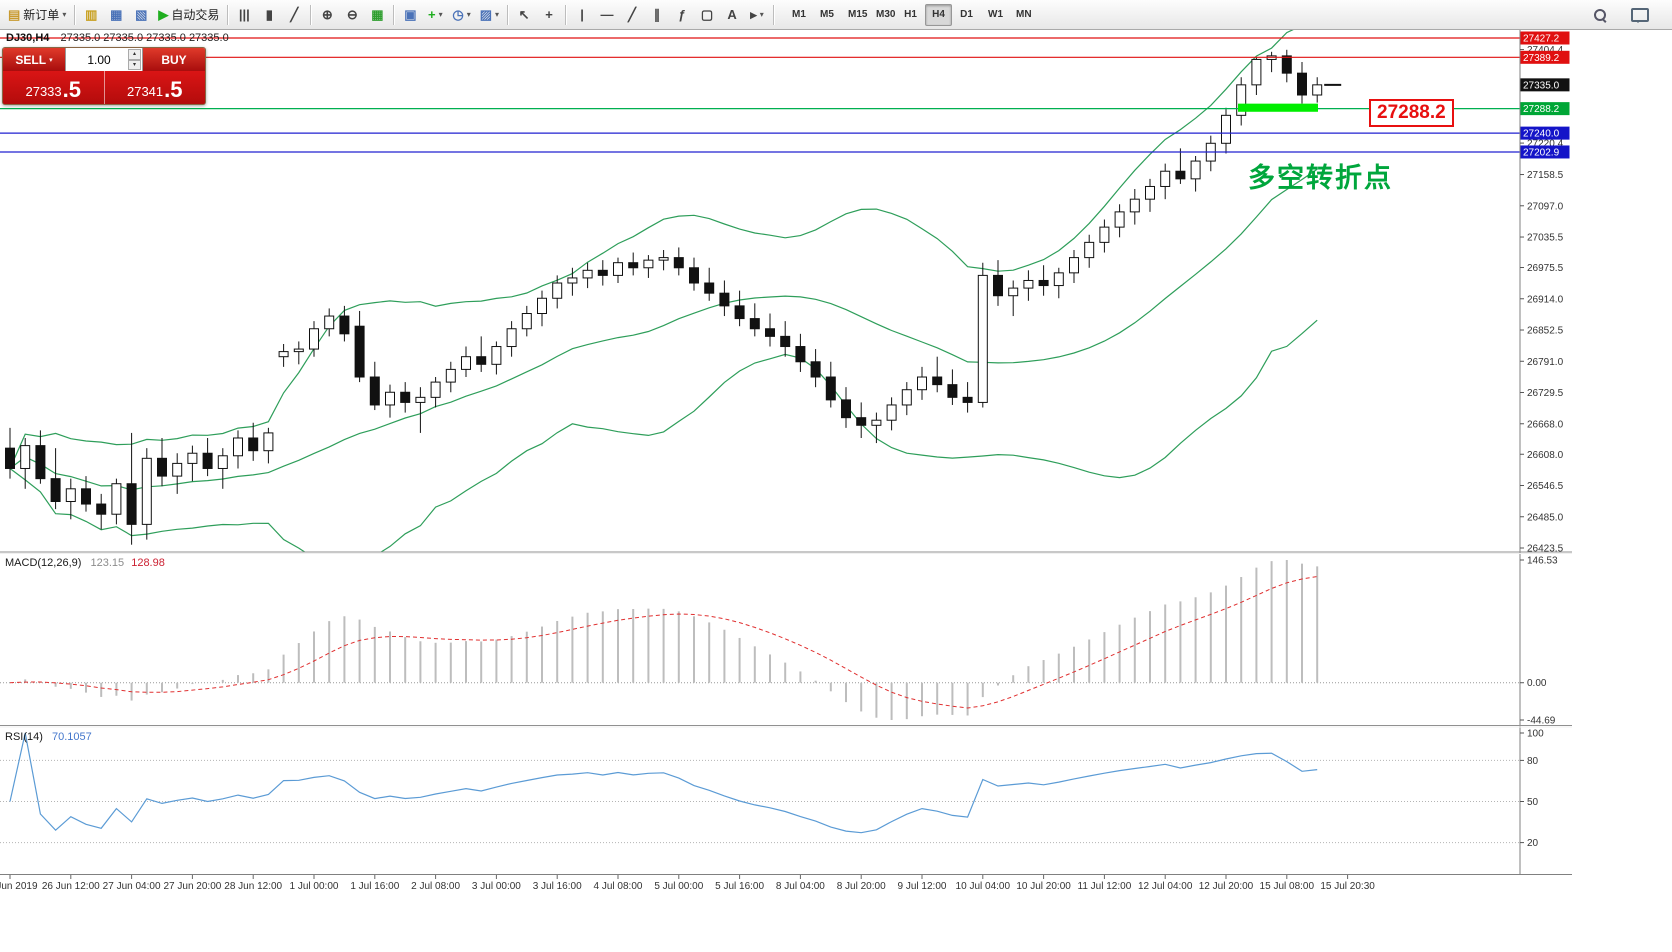  I want to click on indicators-button: + ▾, so click(435, 15).